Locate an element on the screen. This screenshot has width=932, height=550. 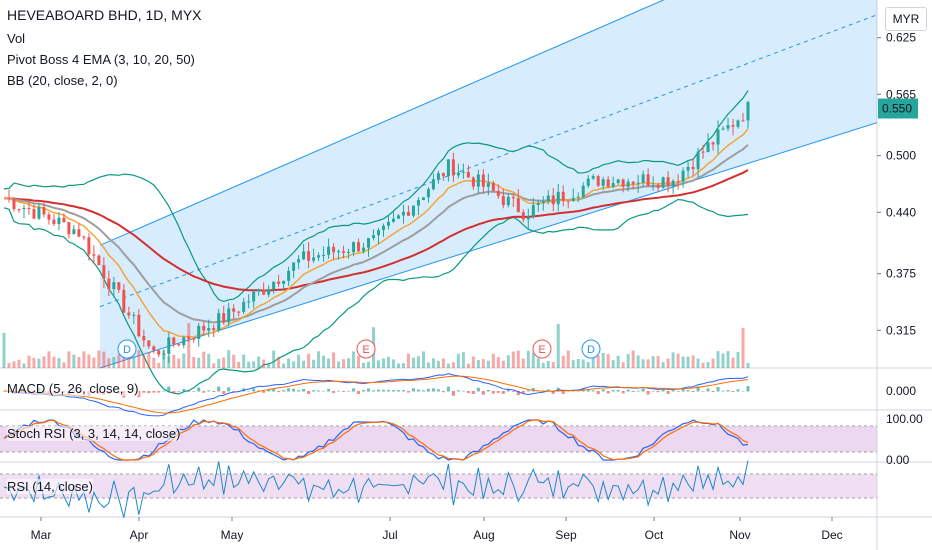
price-tick-label: 0.440 is located at coordinates (901, 212).